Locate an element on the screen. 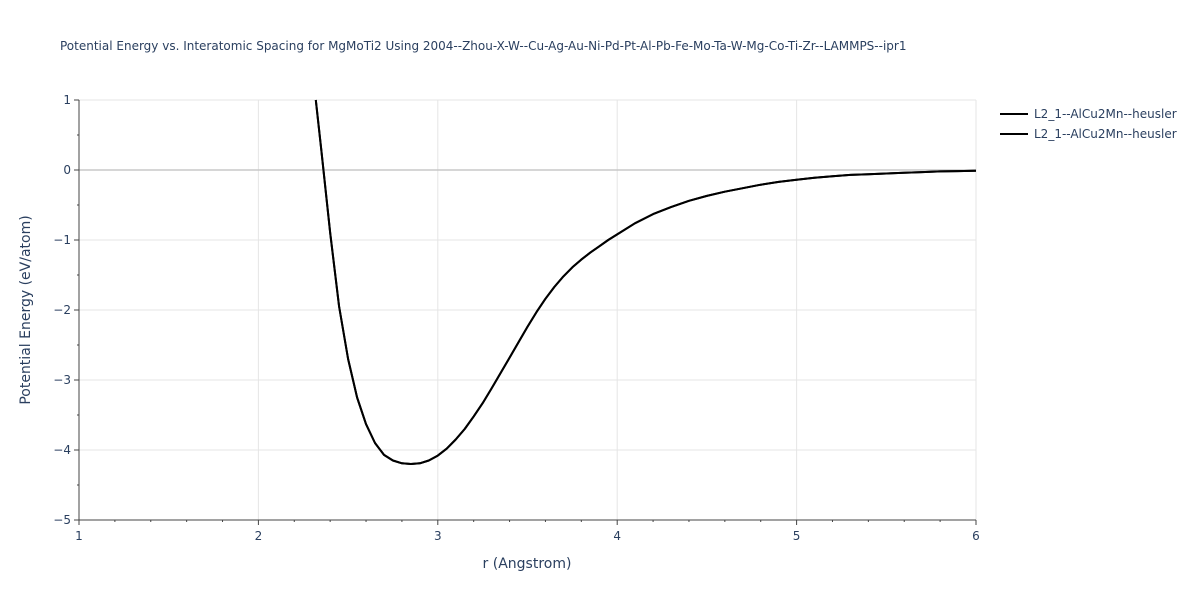 The height and width of the screenshot is (600, 1200). y-tick-label: 1 is located at coordinates (67, 100).